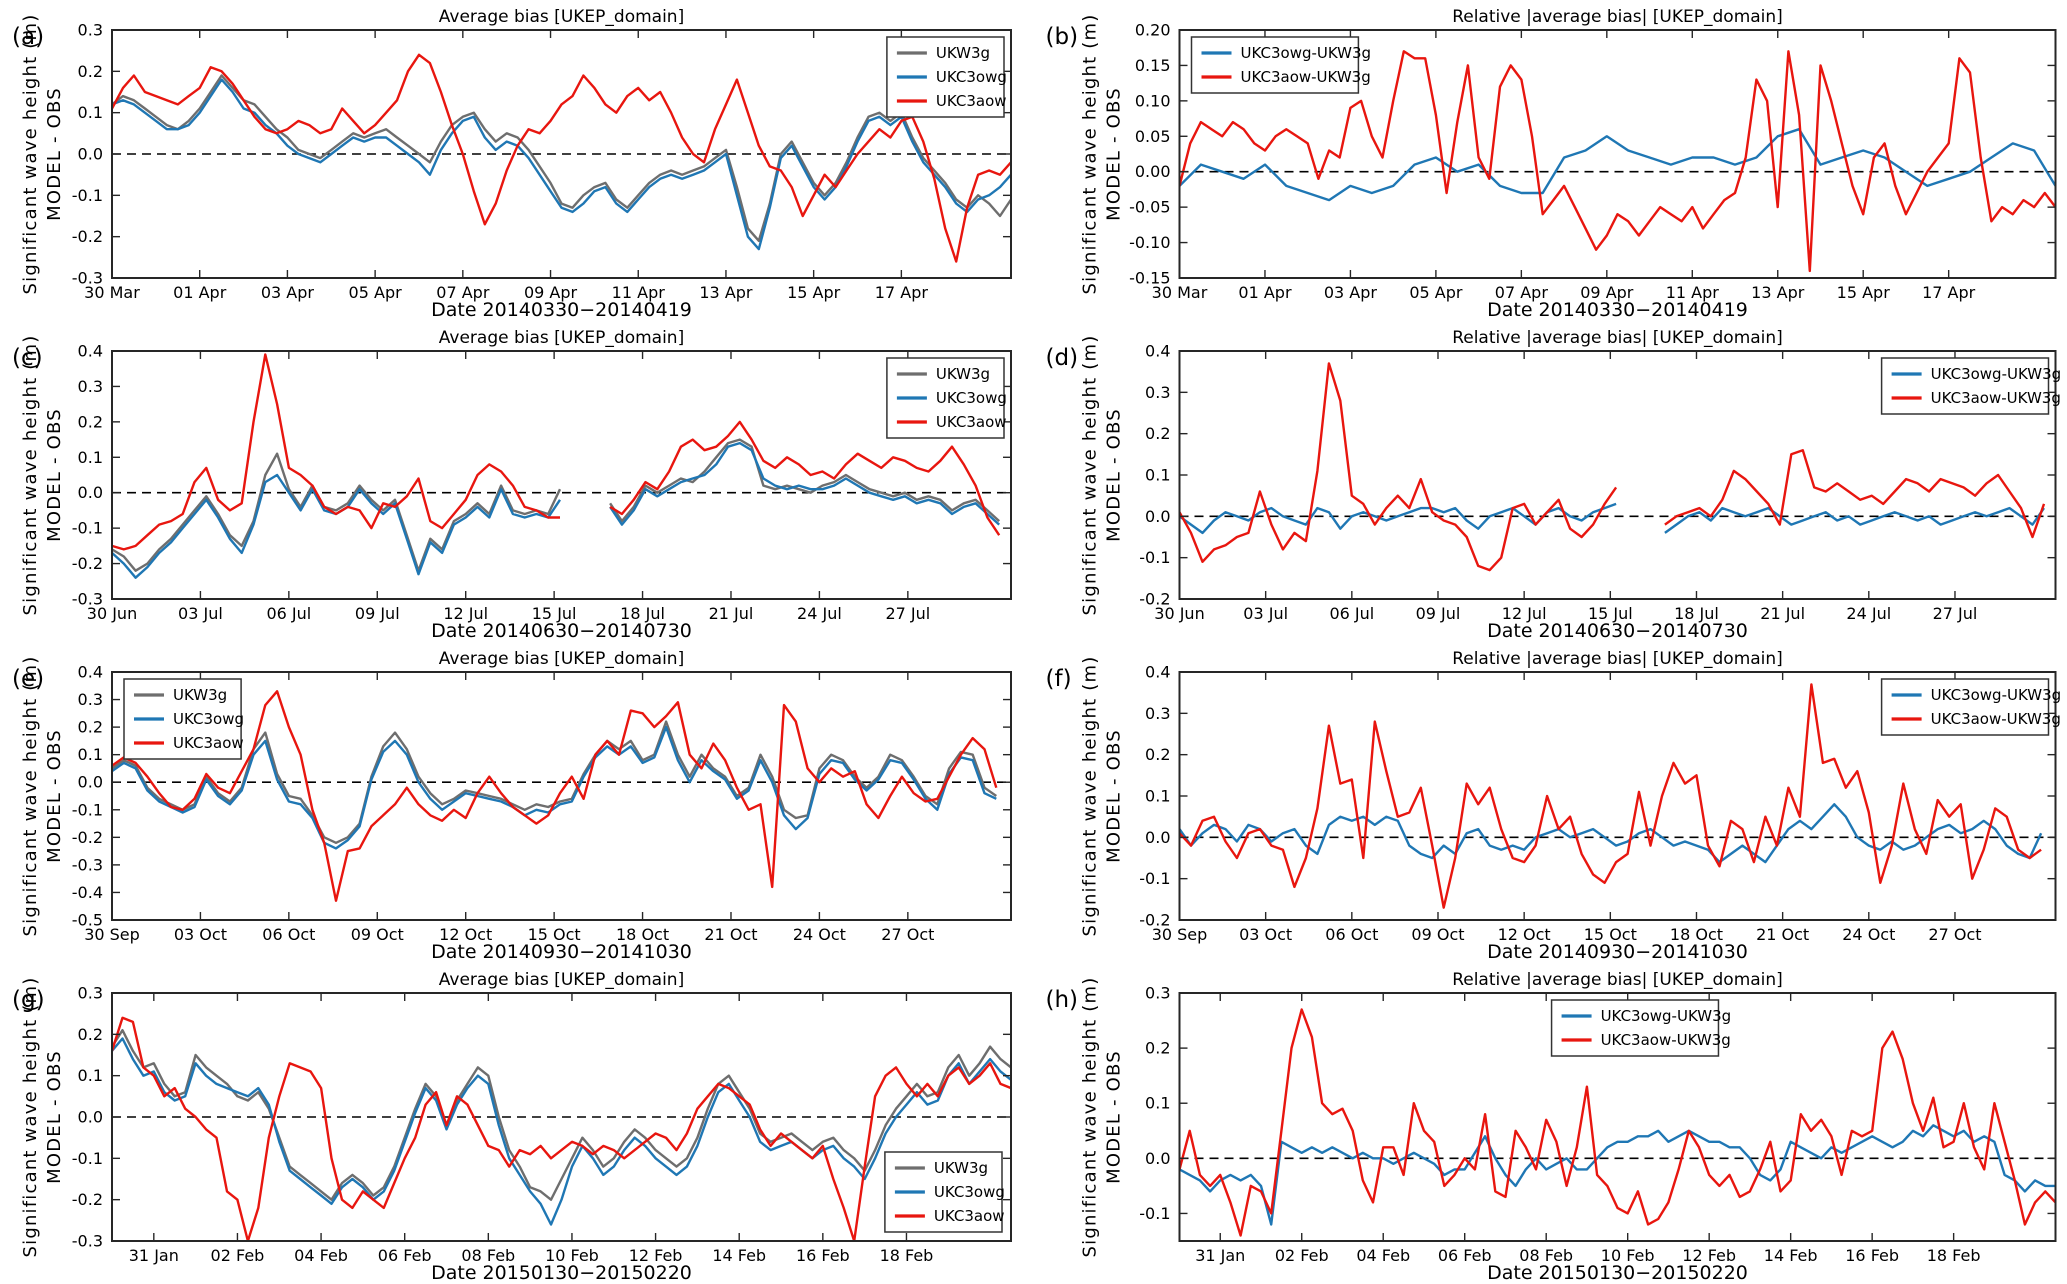  Describe the element at coordinates (1265, 613) in the screenshot. I see `x-tick-label: 03 Jul` at that location.